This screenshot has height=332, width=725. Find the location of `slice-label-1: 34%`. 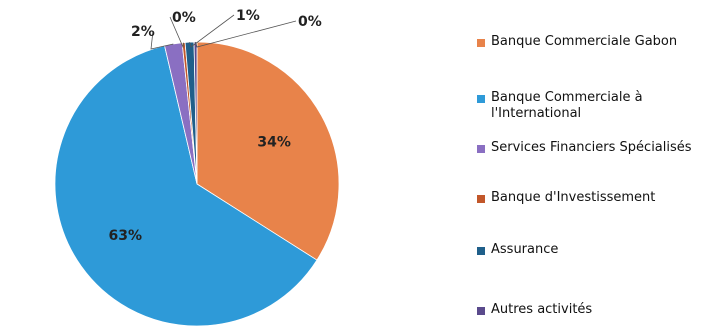

slice-label-1: 34% is located at coordinates (274, 143).